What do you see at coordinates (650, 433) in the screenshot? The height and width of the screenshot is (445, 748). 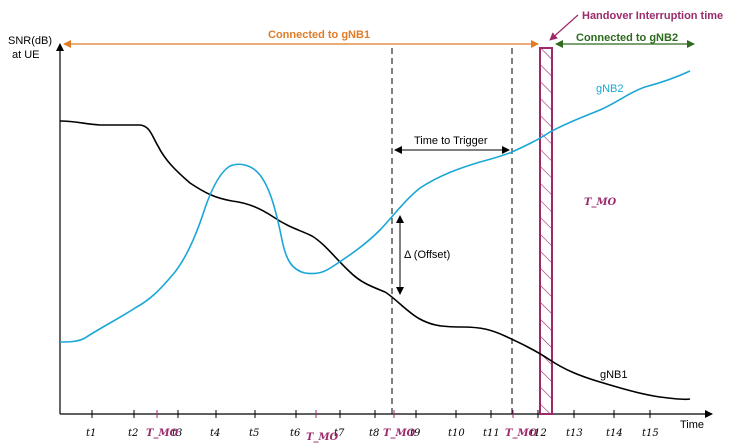 I see `tick-label-t15: t15` at bounding box center [650, 433].